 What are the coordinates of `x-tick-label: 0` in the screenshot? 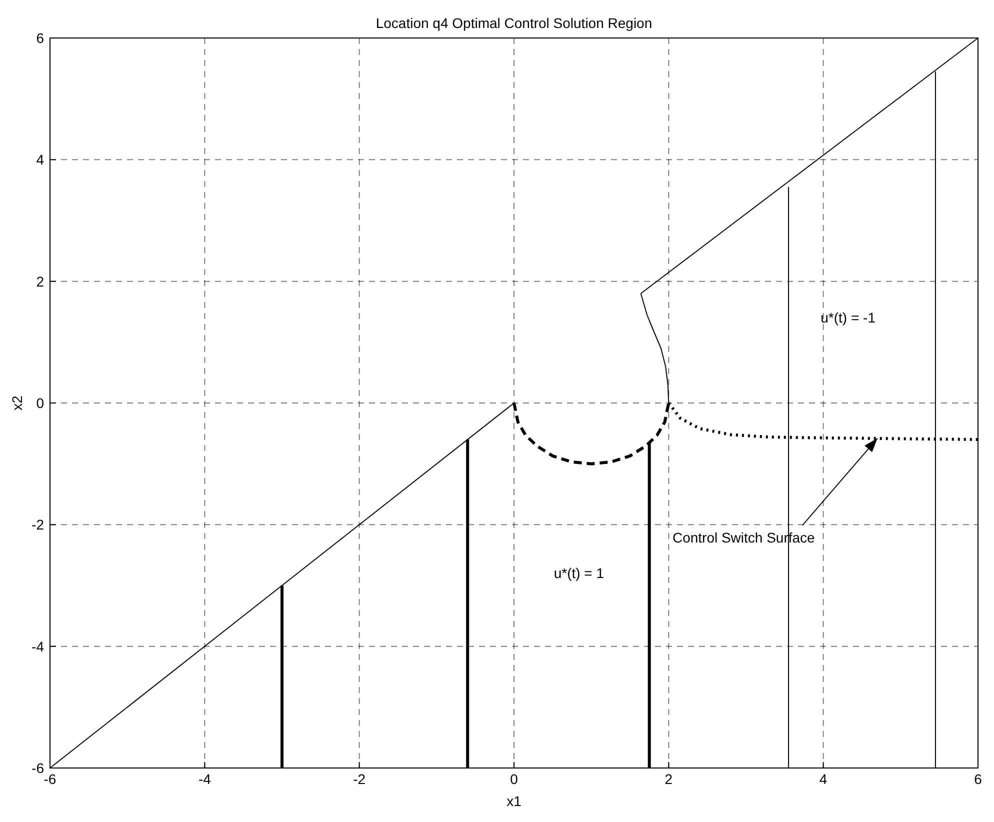 It's located at (514, 779).